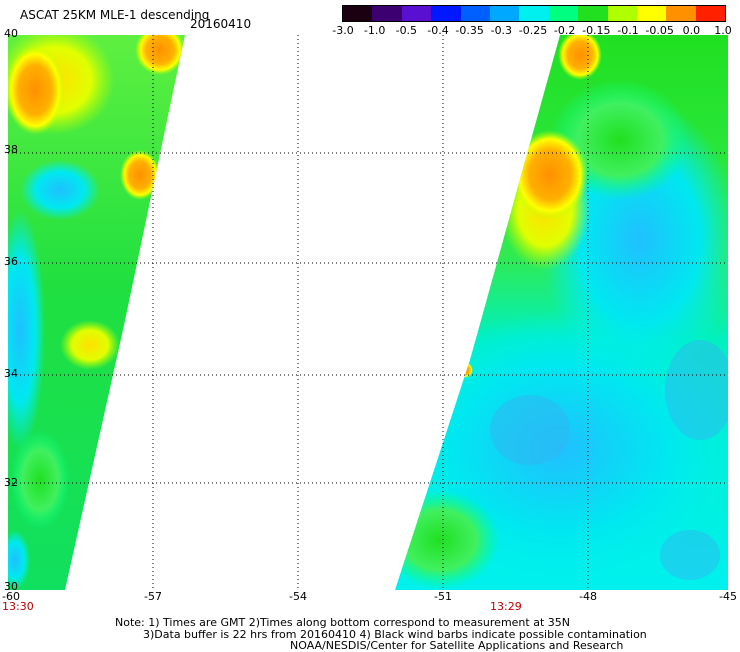  I want to click on pass-time-left: 13:30, so click(18, 606).